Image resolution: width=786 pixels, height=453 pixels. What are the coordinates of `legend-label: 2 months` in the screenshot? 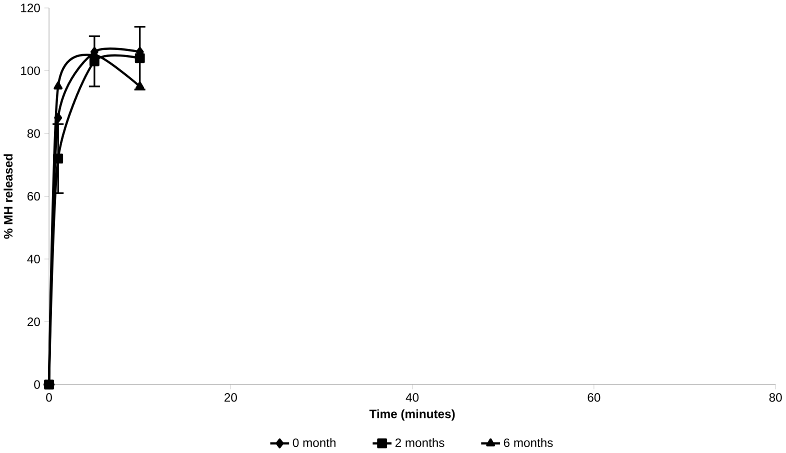 It's located at (419, 443).